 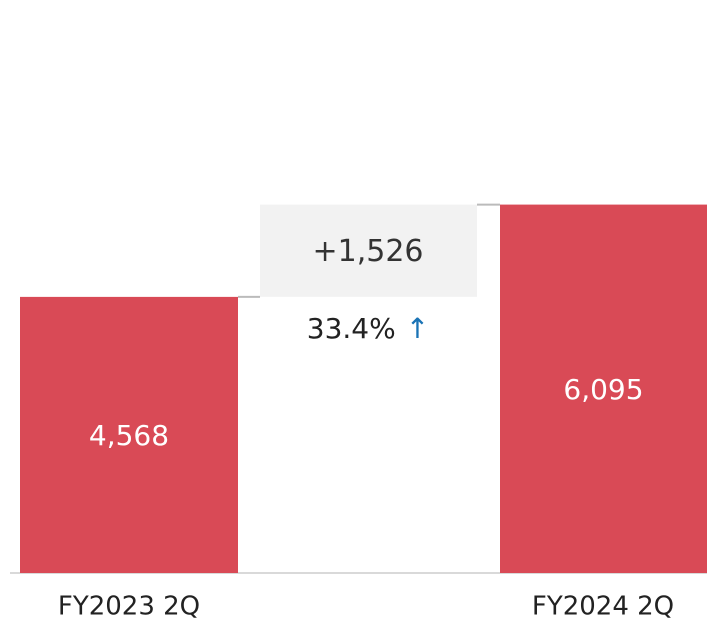 What do you see at coordinates (129, 607) in the screenshot?
I see `x-tick-label: FY2023 2Q` at bounding box center [129, 607].